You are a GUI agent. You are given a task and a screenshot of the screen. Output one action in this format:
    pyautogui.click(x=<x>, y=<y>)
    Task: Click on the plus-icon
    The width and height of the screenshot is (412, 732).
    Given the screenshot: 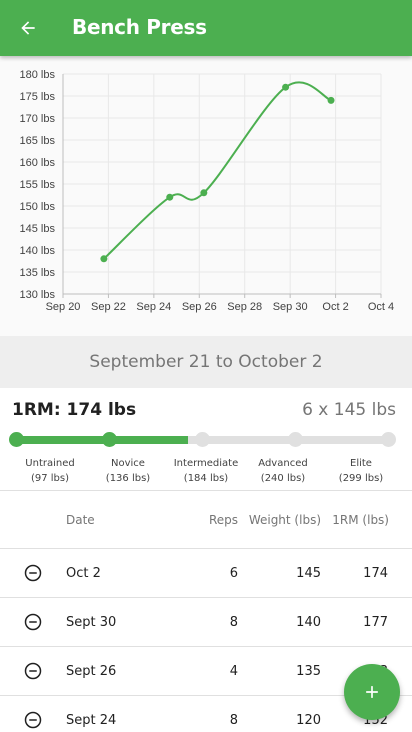 What is the action you would take?
    pyautogui.click(x=372, y=692)
    